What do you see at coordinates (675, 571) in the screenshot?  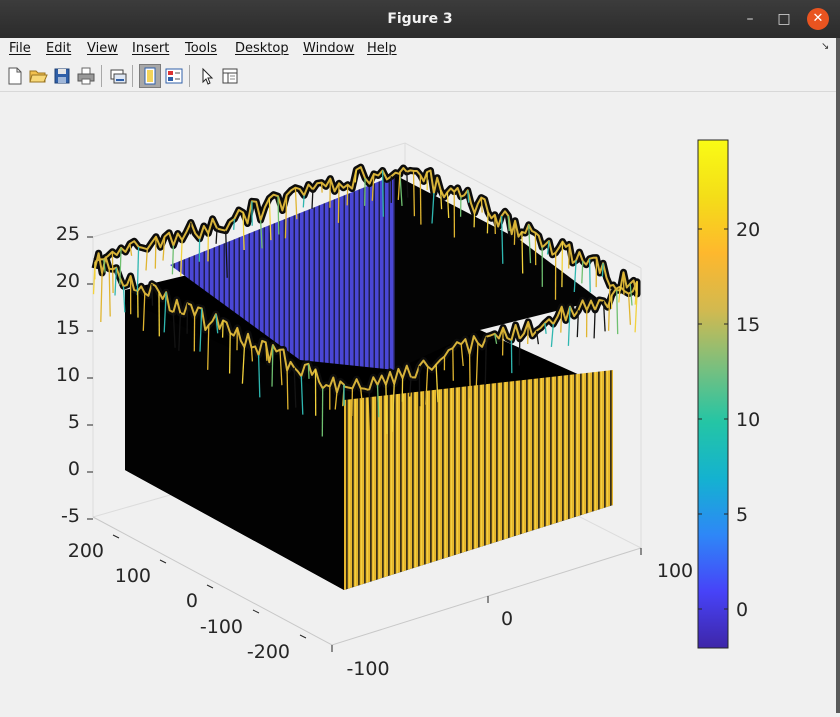 I see `x-tick-label: 100` at bounding box center [675, 571].